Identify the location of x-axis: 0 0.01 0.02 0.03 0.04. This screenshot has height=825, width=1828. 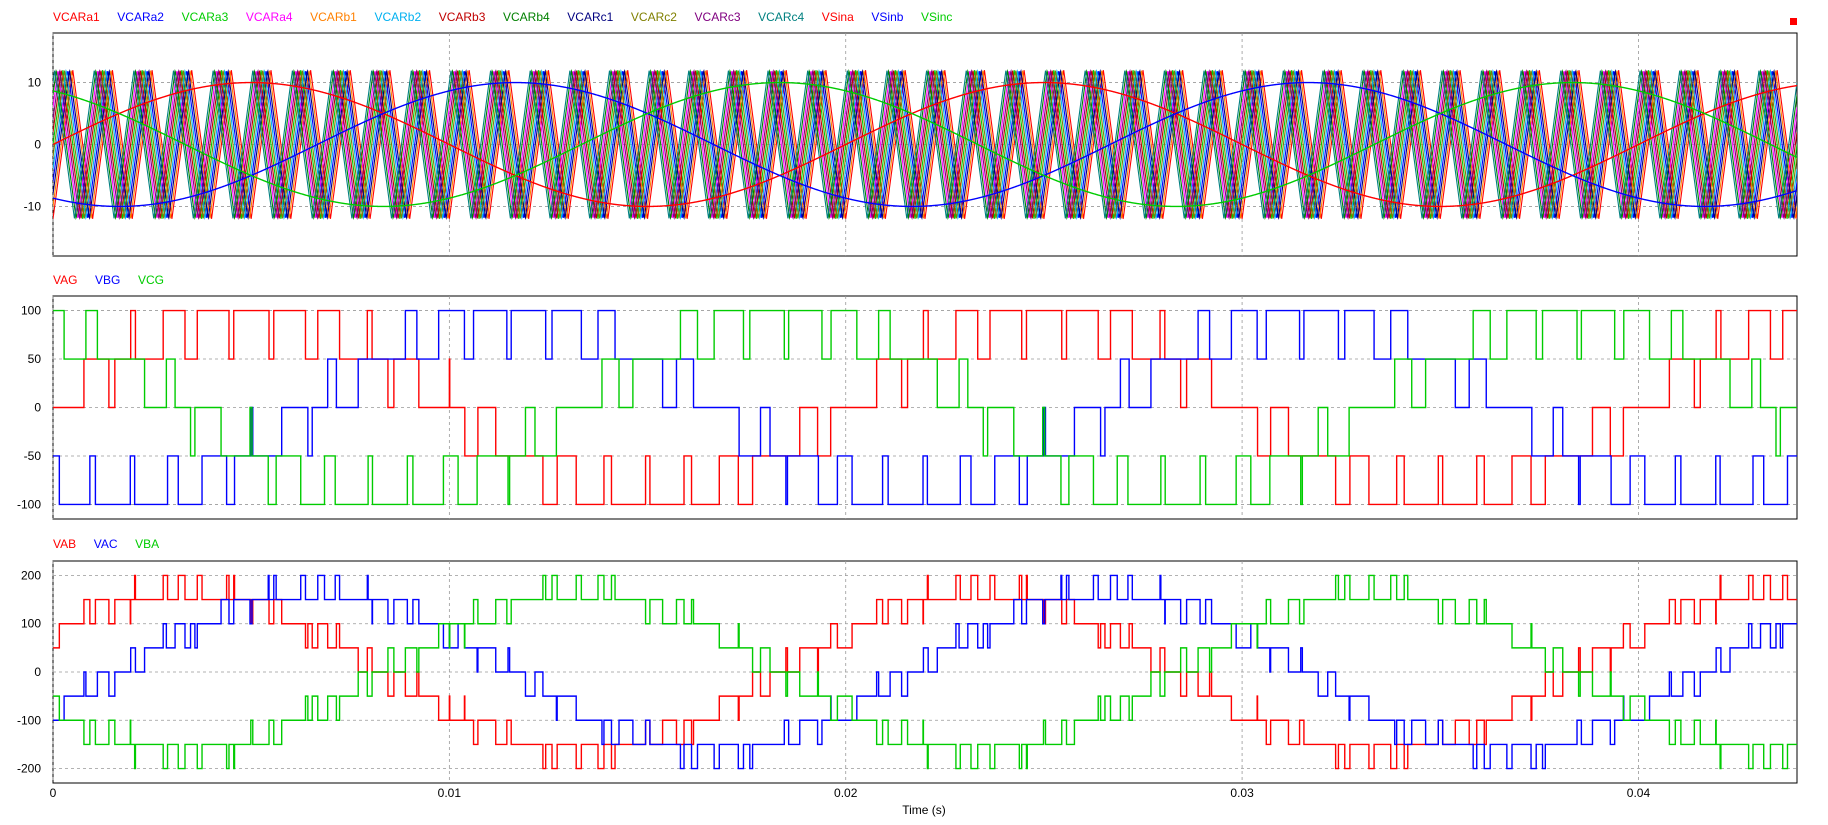
(850, 793).